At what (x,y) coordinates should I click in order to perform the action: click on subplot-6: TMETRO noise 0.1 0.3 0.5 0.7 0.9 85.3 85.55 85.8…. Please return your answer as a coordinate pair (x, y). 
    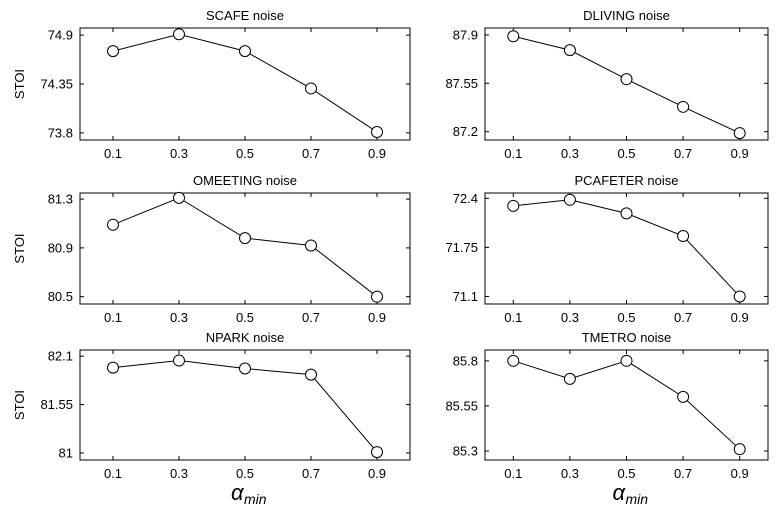
    Looking at the image, I should click on (607, 418).